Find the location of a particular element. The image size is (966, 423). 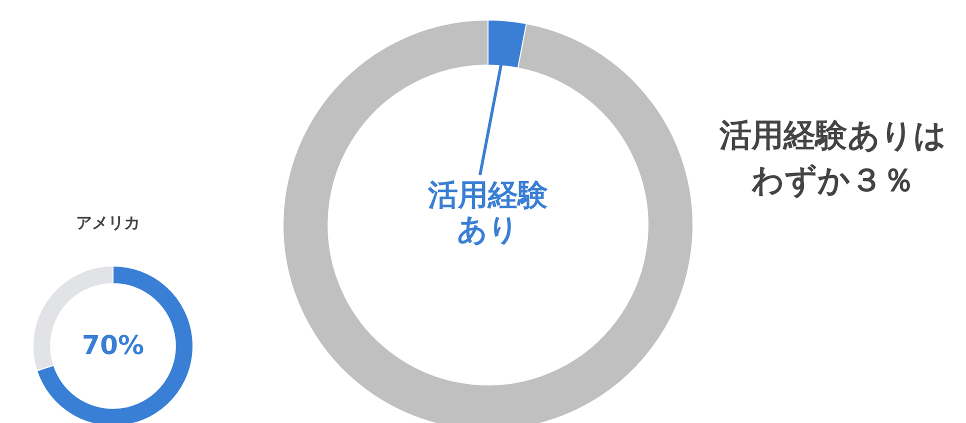

text: わずか３％ is located at coordinates (833, 180).